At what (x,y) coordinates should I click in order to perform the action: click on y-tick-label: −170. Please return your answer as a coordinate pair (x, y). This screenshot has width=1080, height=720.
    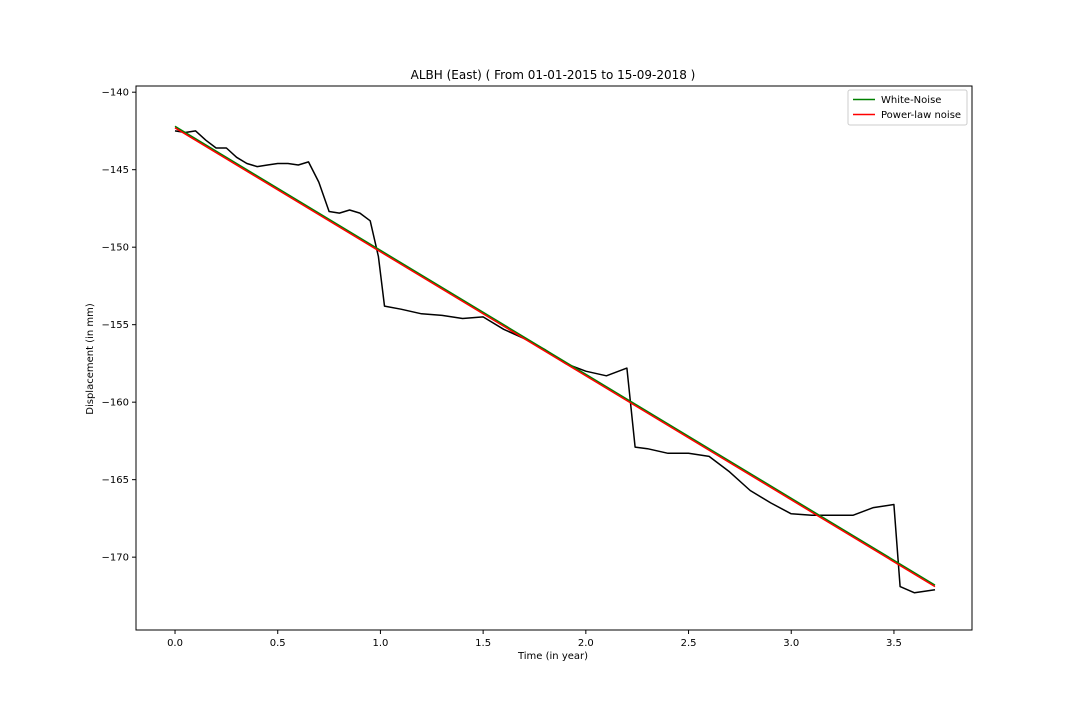
    Looking at the image, I should click on (115, 558).